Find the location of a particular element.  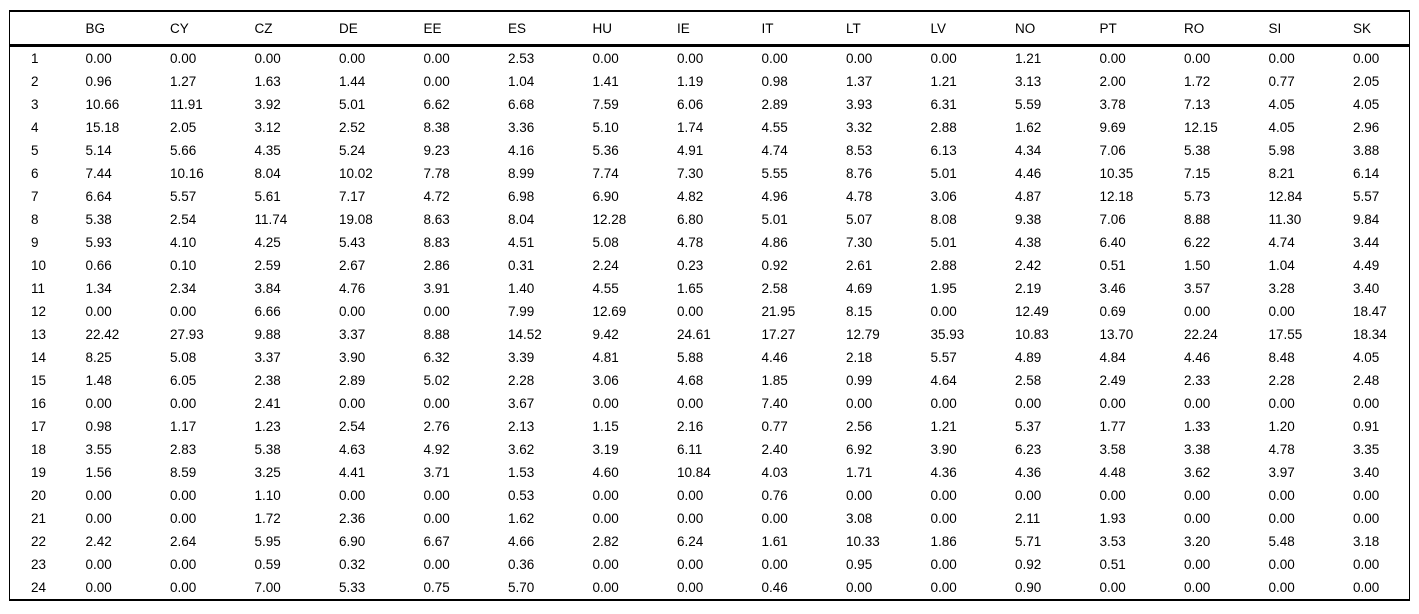

value-cell-ee-row21: 0.00 is located at coordinates (436, 518).